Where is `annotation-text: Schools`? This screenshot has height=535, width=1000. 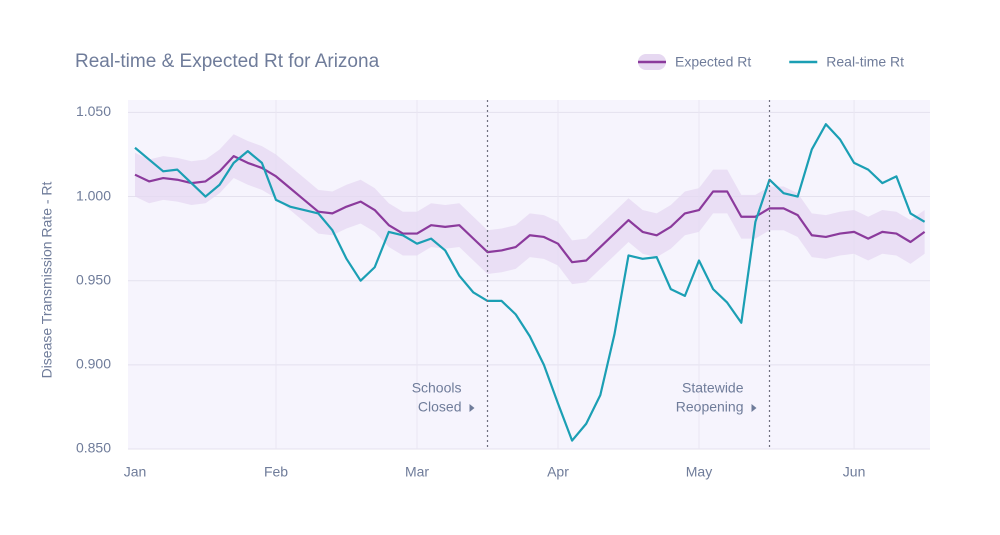
annotation-text: Schools is located at coordinates (437, 388).